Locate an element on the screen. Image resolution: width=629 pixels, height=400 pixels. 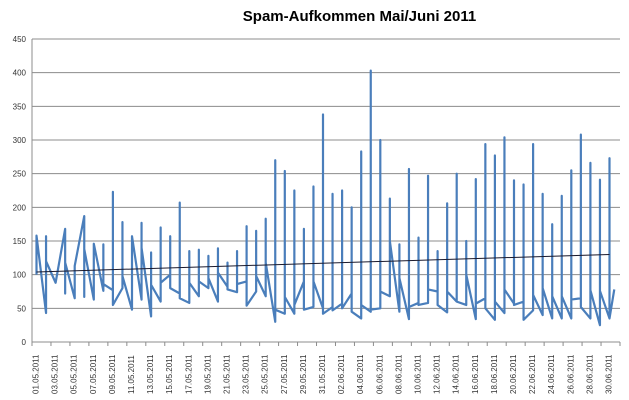
x-tick-label: 28.06.2011 is located at coordinates (589, 374).